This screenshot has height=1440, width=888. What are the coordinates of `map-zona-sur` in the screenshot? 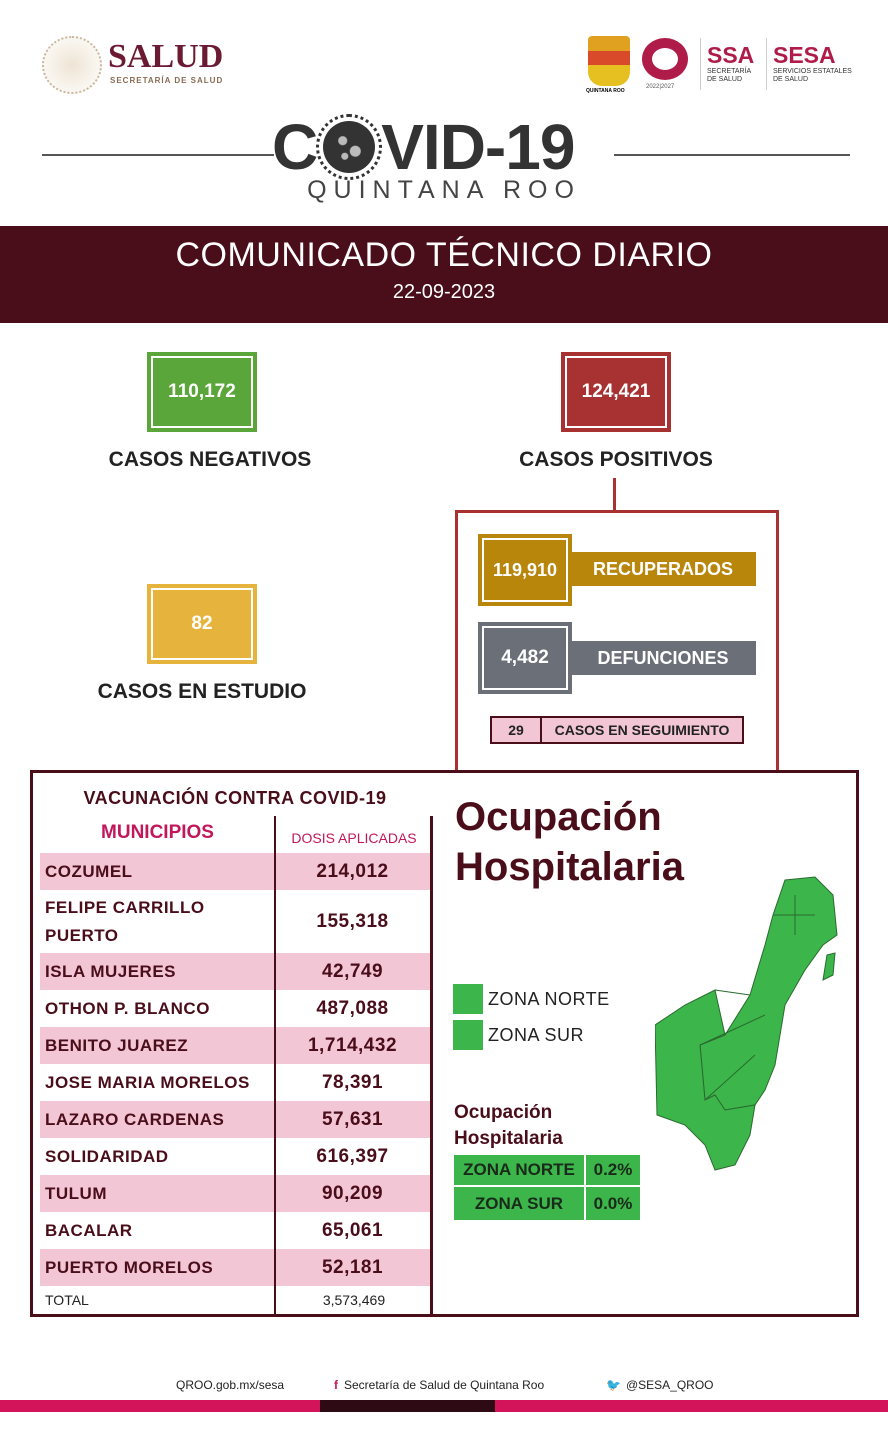 It's located at (705, 1080).